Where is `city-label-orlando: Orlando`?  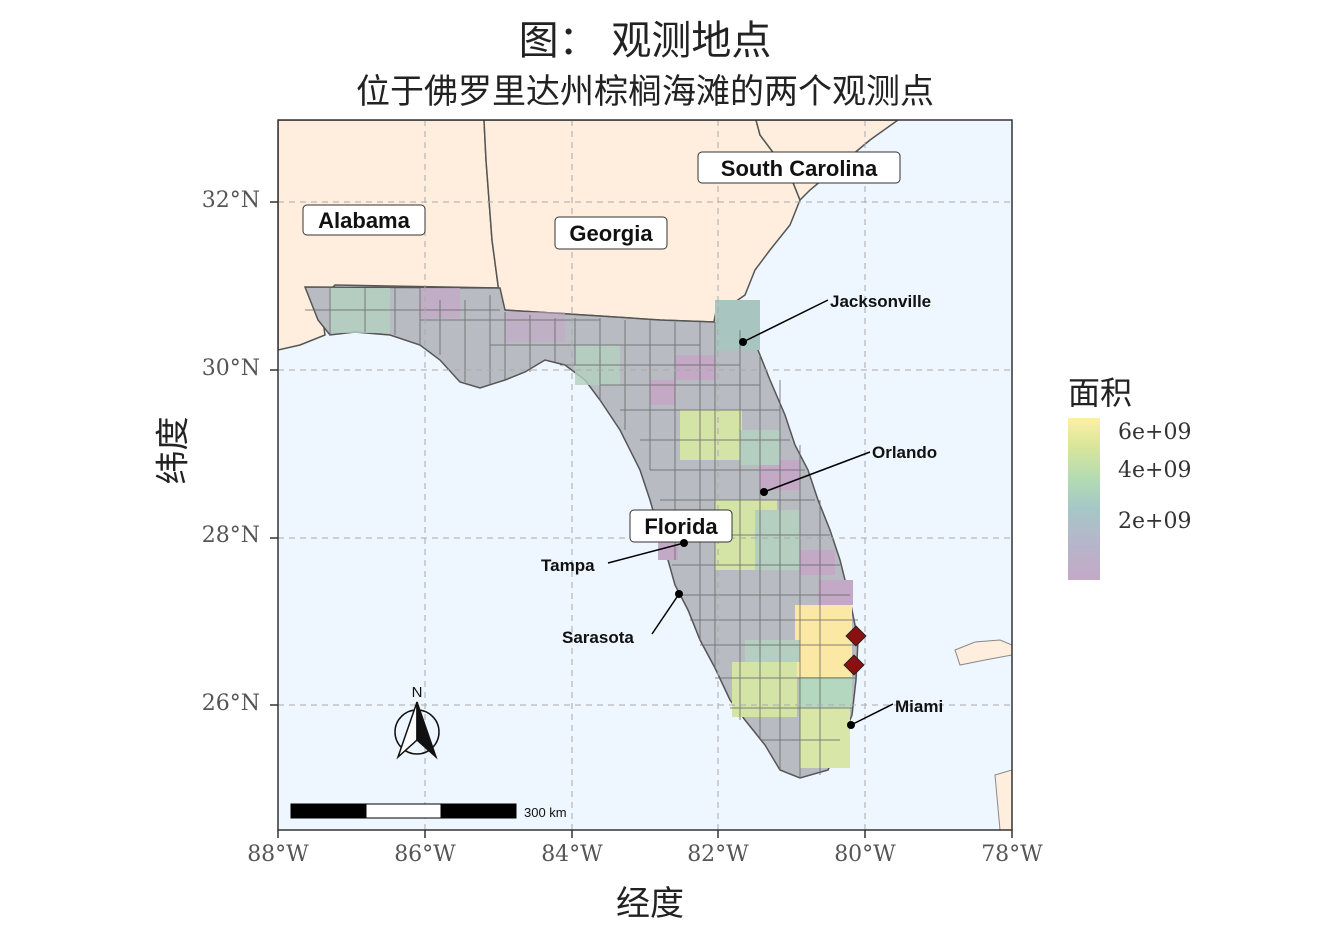 city-label-orlando: Orlando is located at coordinates (904, 452).